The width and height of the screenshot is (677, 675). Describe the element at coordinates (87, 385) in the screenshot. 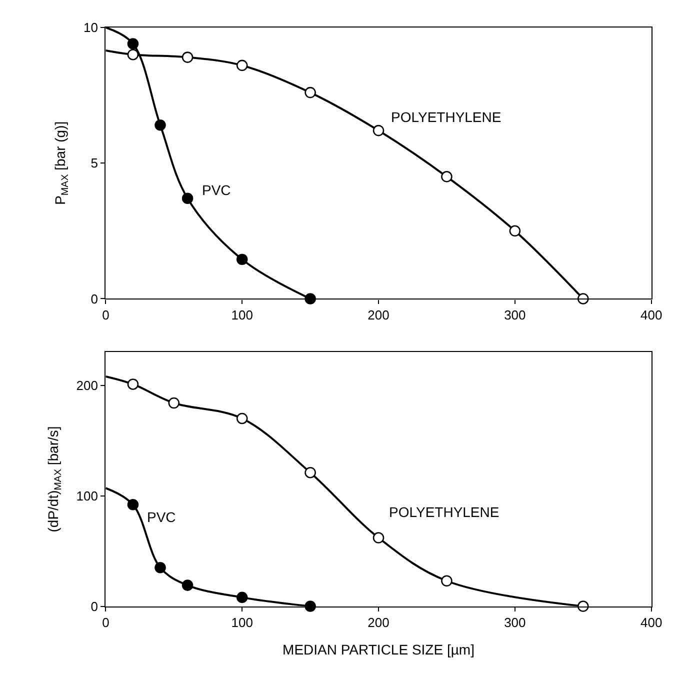

I see `y-tick-label: 200` at that location.